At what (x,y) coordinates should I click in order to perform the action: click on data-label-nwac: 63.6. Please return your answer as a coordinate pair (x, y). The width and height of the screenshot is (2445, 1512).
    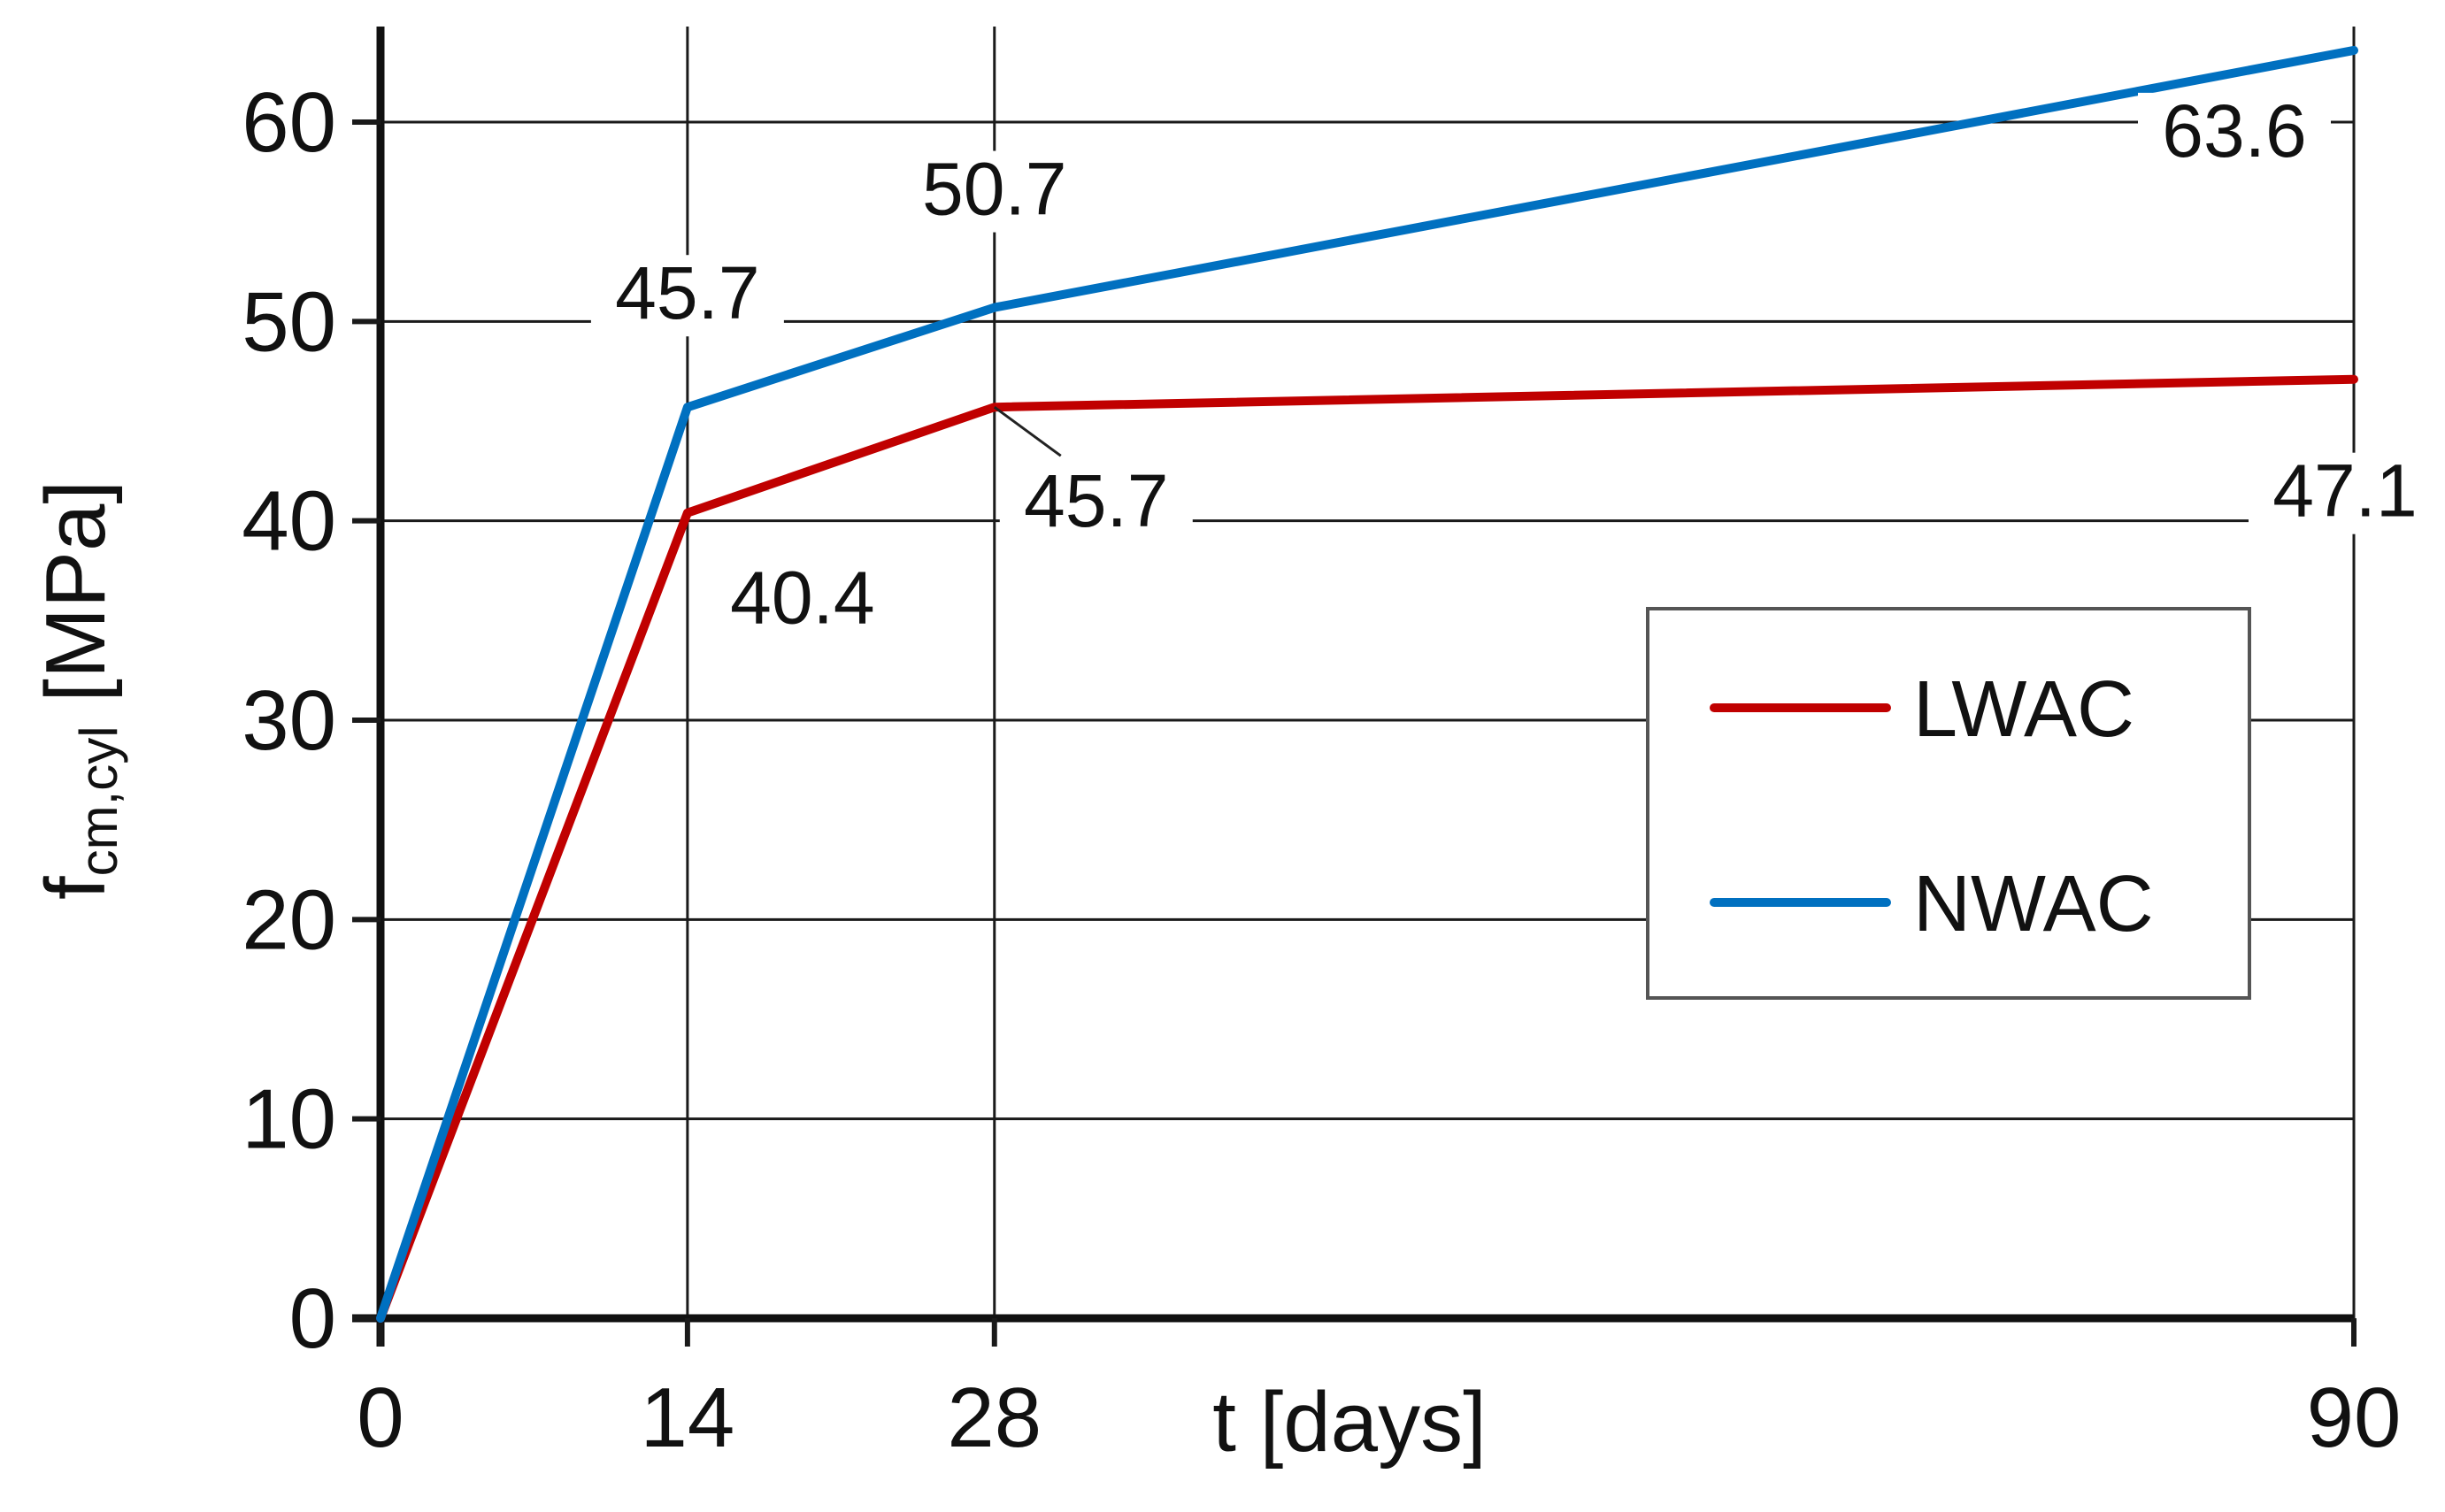
    Looking at the image, I should click on (2234, 131).